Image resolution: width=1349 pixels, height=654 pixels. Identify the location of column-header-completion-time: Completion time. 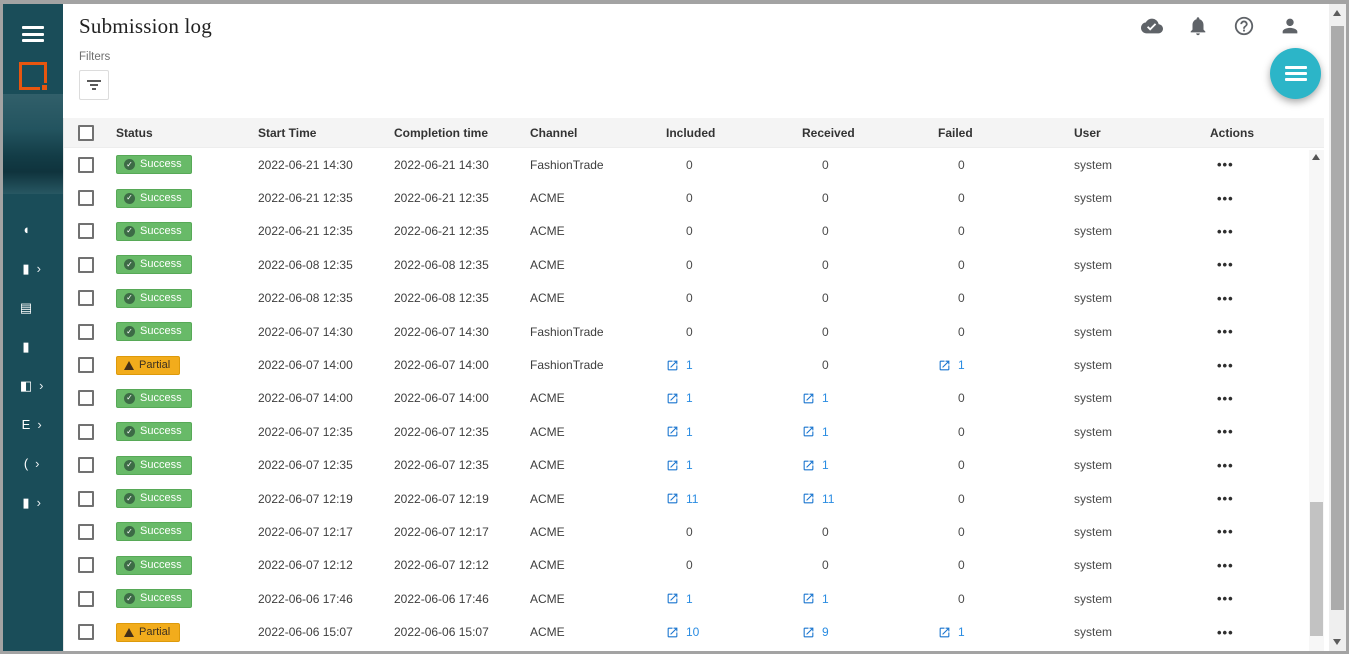
(441, 132).